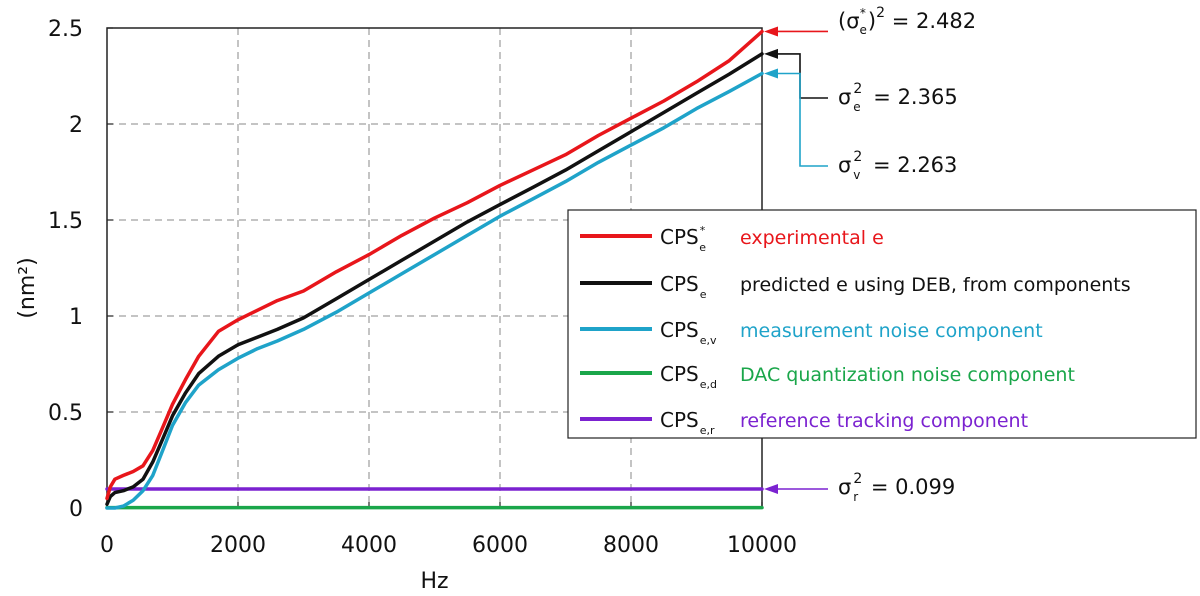 This screenshot has width=1200, height=596. What do you see at coordinates (707, 430) in the screenshot?
I see `legend-symbol-sub: e,r` at bounding box center [707, 430].